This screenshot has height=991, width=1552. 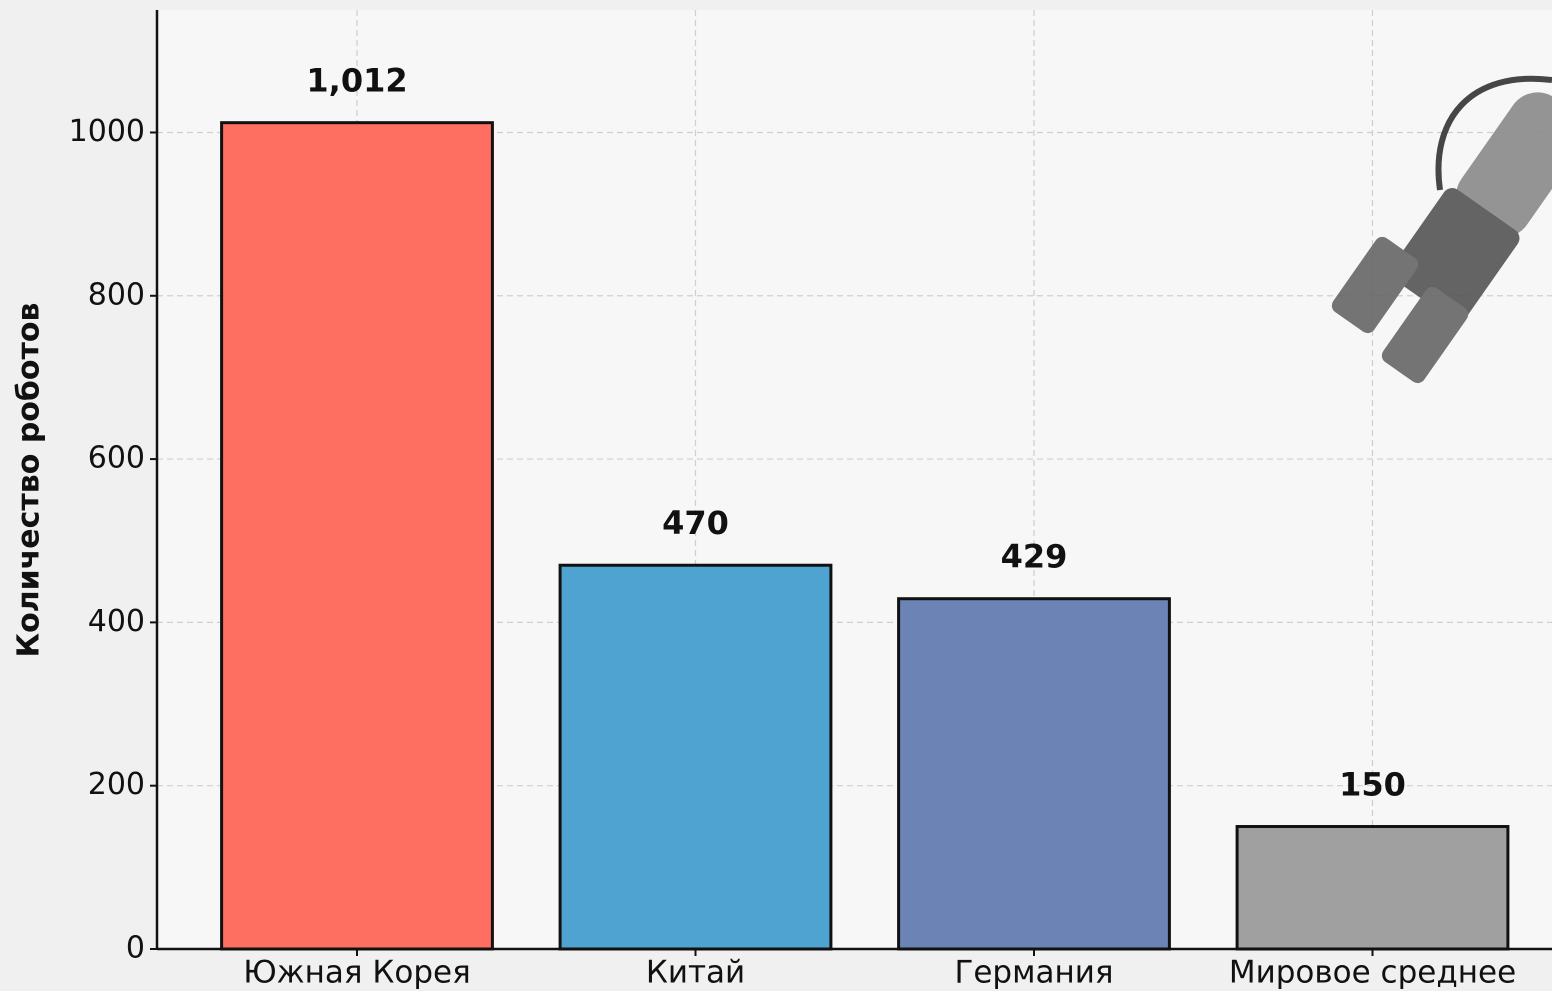 I want to click on robot-wrist, so click(x=1455, y=255).